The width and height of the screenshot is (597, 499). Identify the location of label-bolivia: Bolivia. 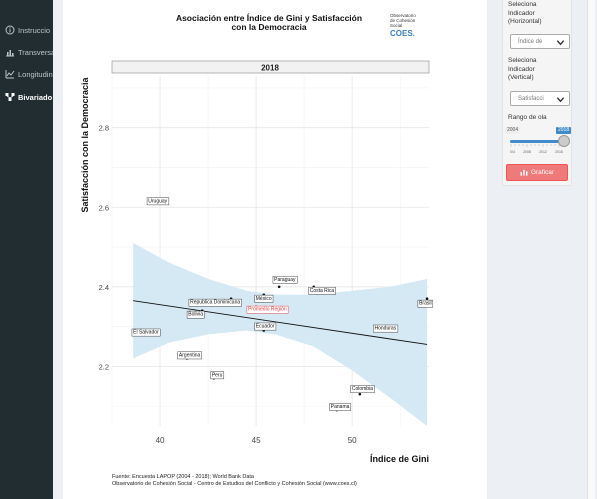
(195, 315).